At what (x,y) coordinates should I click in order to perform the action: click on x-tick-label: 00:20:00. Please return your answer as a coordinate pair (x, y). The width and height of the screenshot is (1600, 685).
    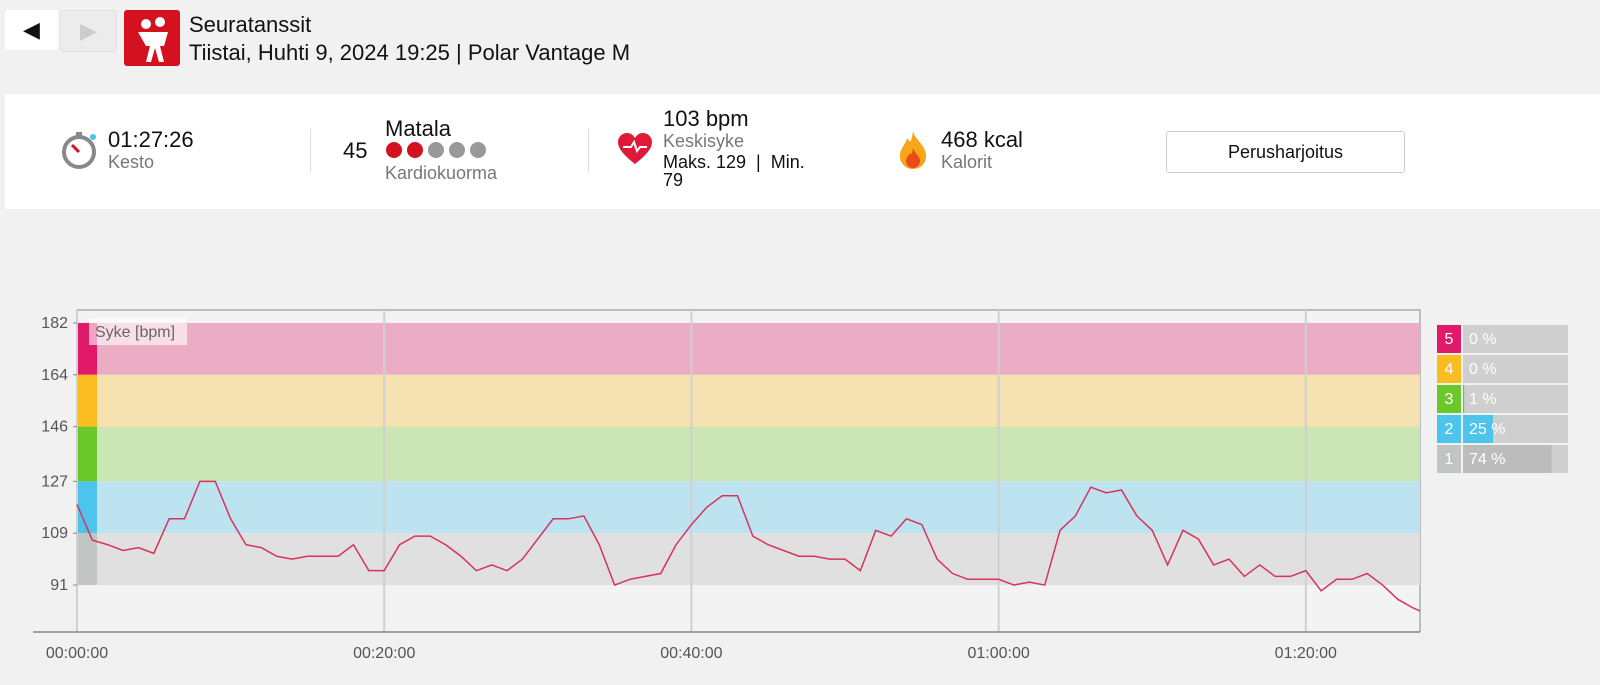
    Looking at the image, I should click on (384, 653).